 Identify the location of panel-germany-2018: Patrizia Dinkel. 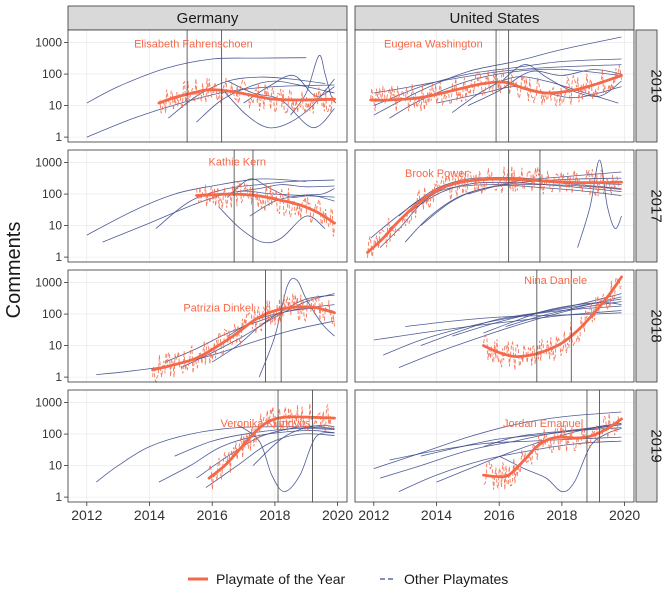
(207, 326).